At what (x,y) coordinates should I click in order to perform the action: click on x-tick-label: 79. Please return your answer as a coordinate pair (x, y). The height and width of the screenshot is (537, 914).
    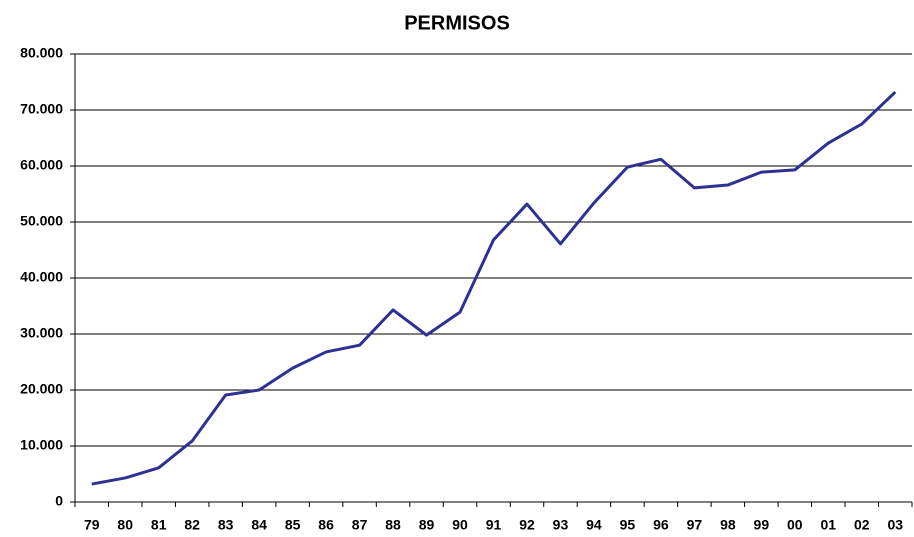
    Looking at the image, I should click on (92, 525).